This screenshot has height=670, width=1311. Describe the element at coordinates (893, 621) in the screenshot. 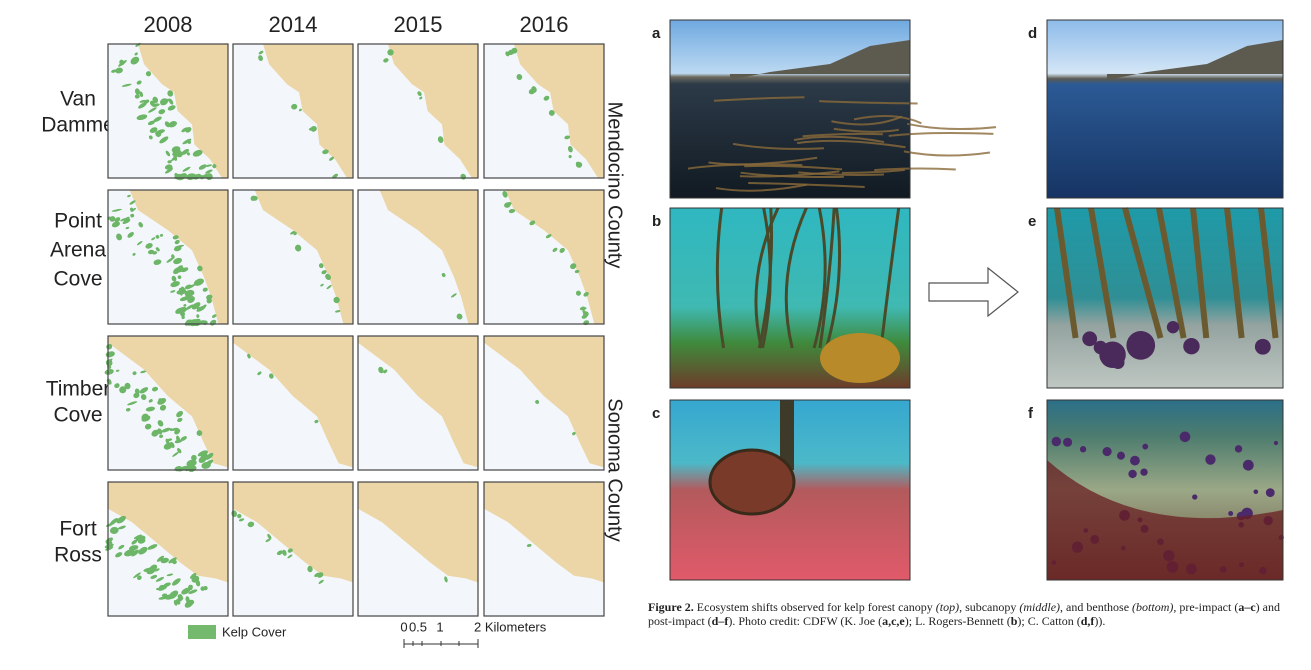

I see `caption-run: a,c,e` at that location.